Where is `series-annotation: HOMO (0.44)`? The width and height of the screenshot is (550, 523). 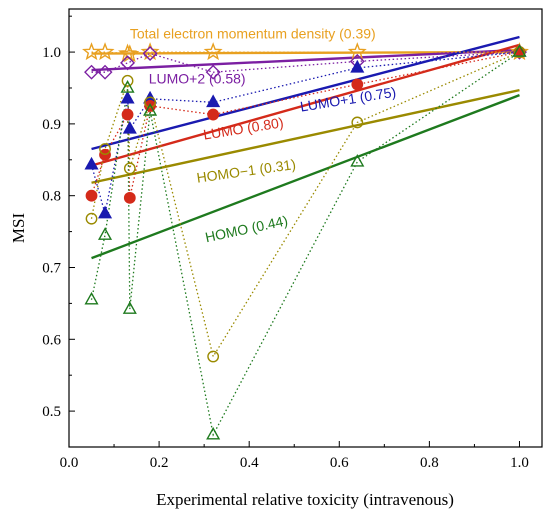
series-annotation: HOMO (0.44) is located at coordinates (247, 228).